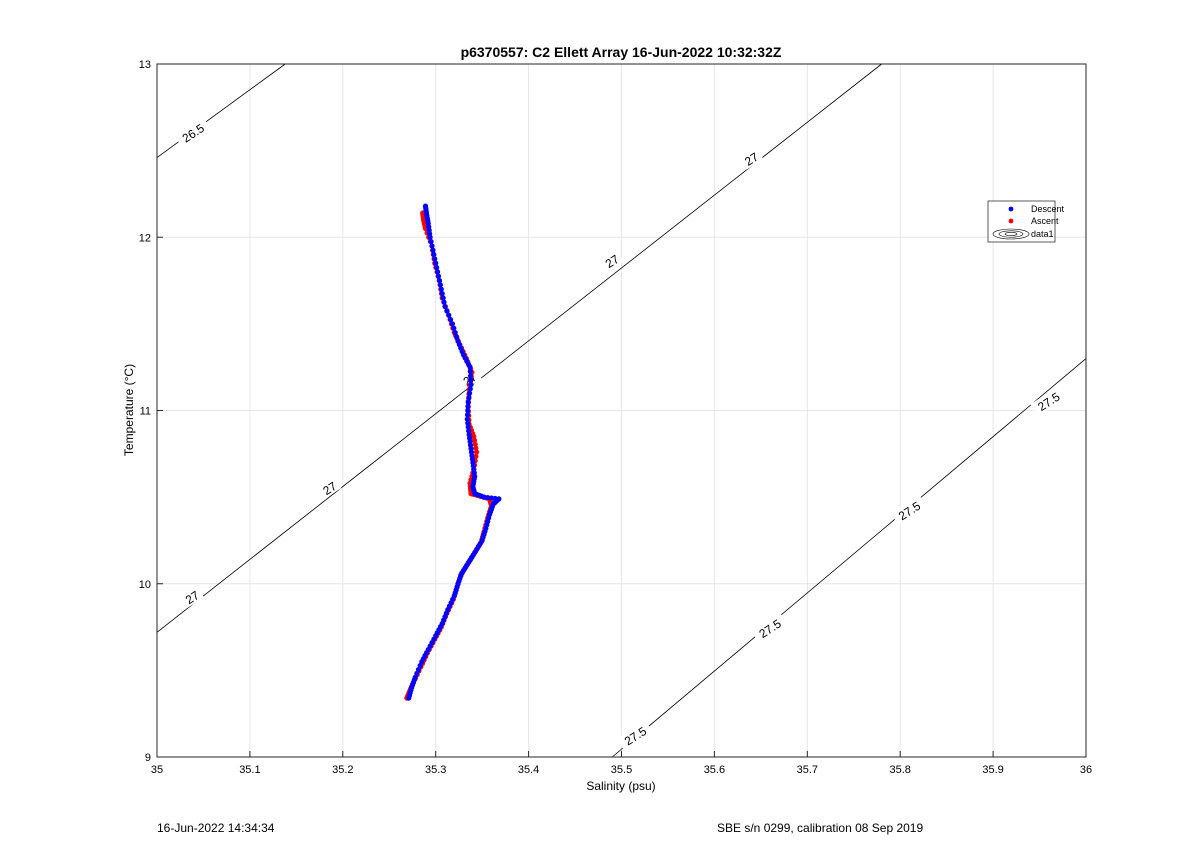 The width and height of the screenshot is (1200, 851). I want to click on footer-timestamp: 16-Jun-2022 14:34:34, so click(216, 828).